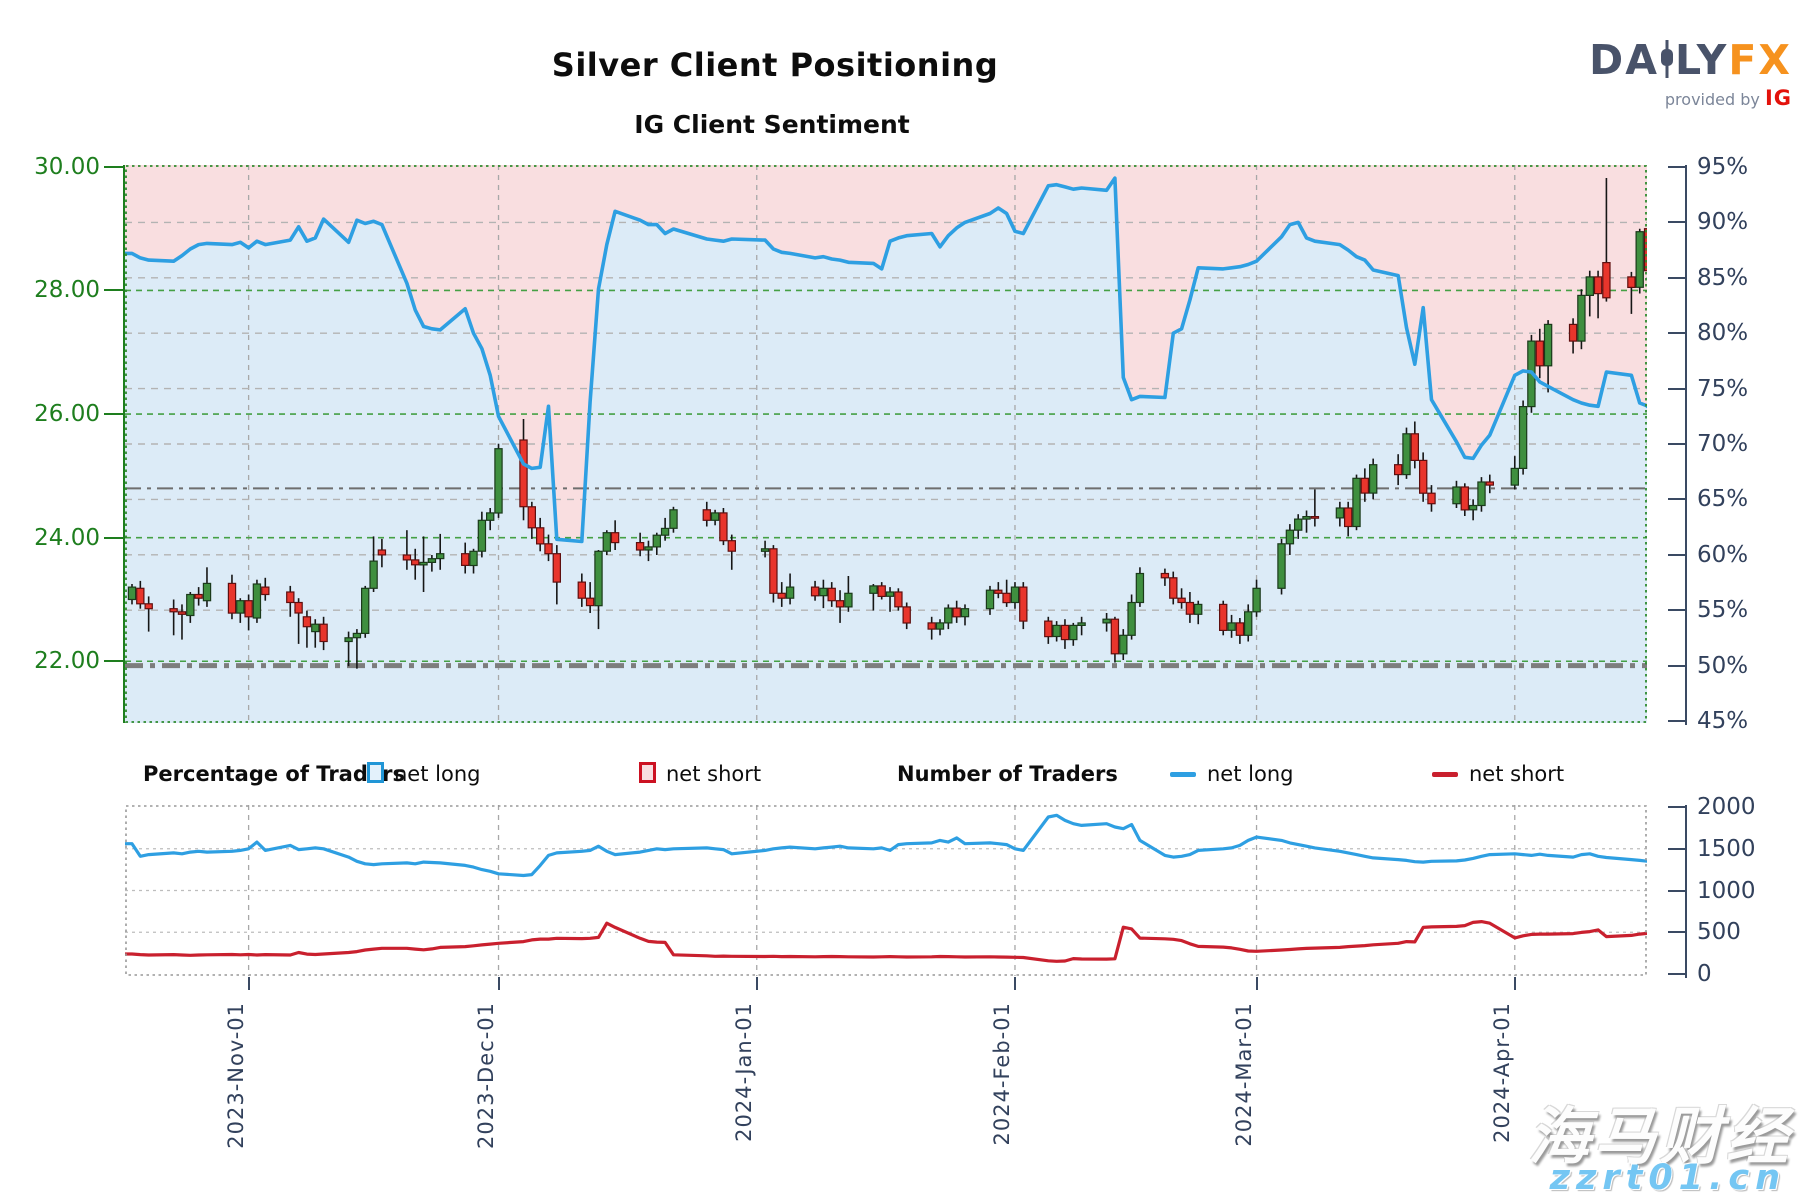 Image resolution: width=1800 pixels, height=1200 pixels. What do you see at coordinates (1723, 555) in the screenshot?
I see `pct-axis-label: 60%` at bounding box center [1723, 555].